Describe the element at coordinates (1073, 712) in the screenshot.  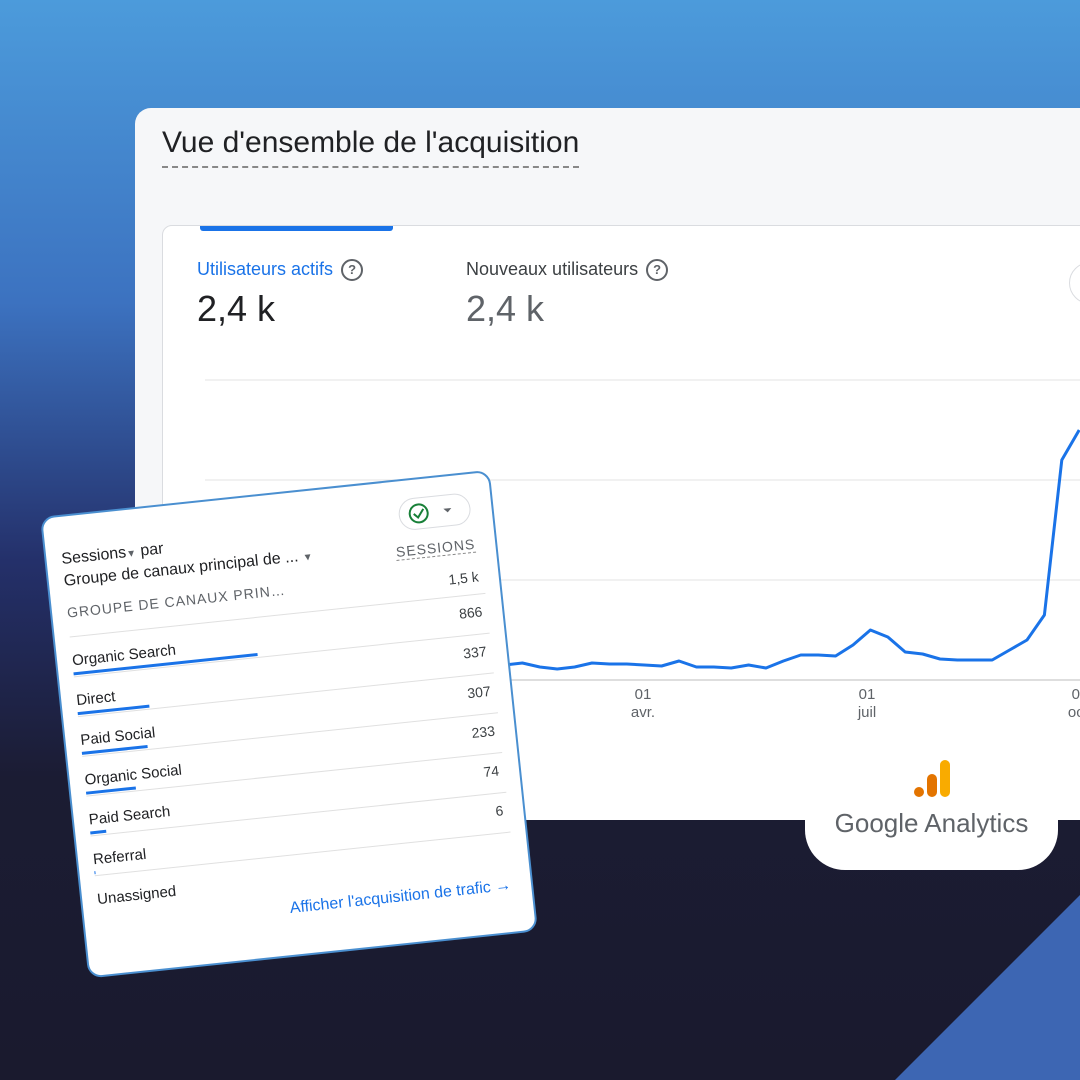
I see `x-label-month: oct.` at that location.